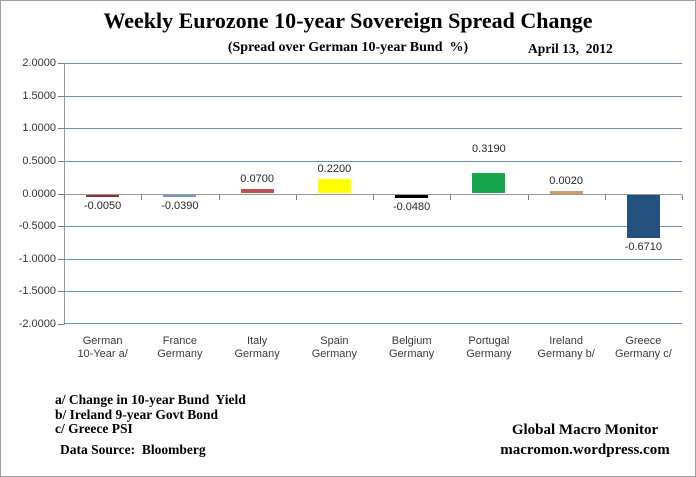 This screenshot has width=696, height=477. I want to click on category-label: France Germany, so click(180, 347).